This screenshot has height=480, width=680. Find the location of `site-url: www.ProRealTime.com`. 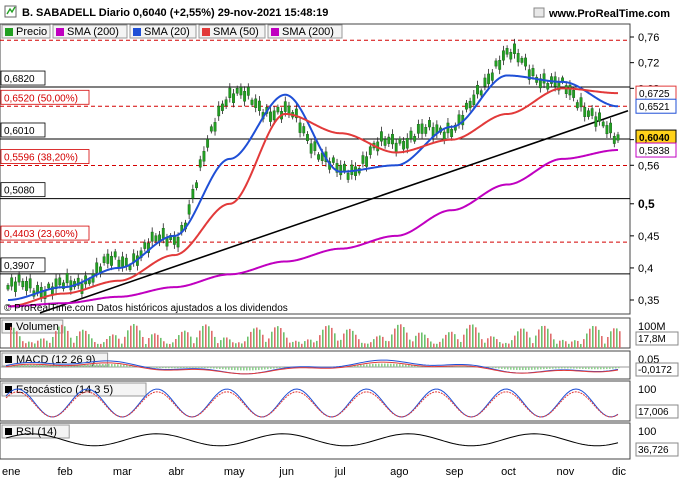

site-url: www.ProRealTime.com is located at coordinates (609, 14).